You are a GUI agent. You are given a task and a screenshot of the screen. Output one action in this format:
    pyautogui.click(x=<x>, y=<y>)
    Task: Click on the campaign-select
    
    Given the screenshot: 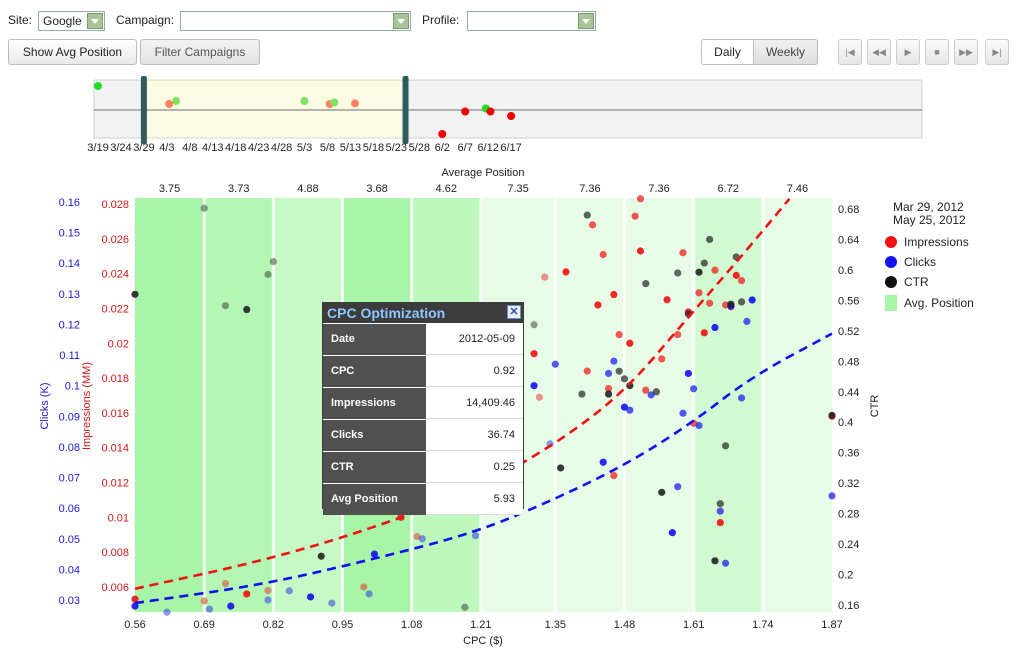 What is the action you would take?
    pyautogui.click(x=295, y=21)
    